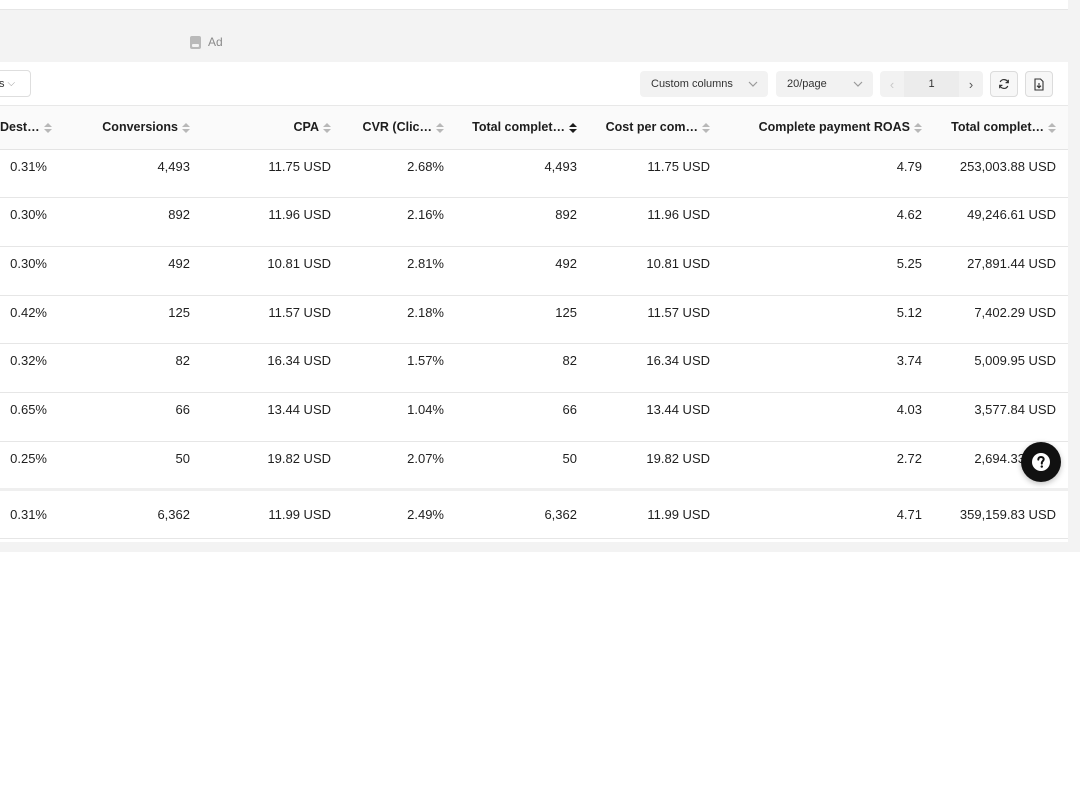 This screenshot has height=794, width=1080. Describe the element at coordinates (828, 128) in the screenshot. I see `column-header: Complete payment ROAS` at that location.